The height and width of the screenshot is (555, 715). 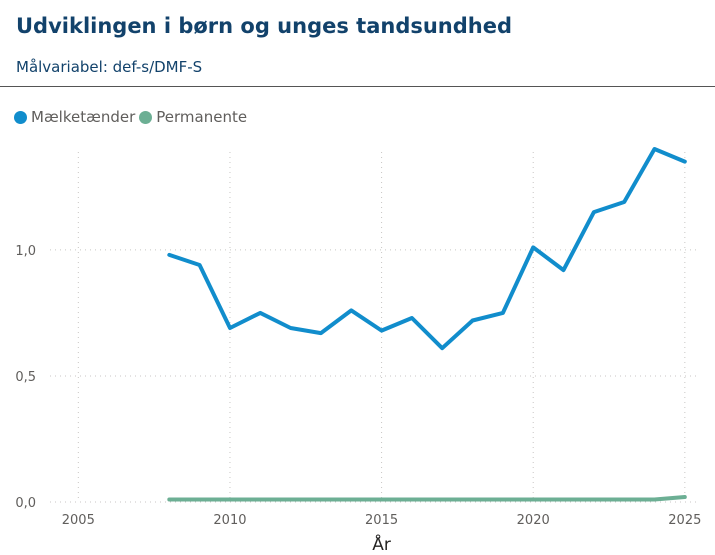 What do you see at coordinates (381, 544) in the screenshot?
I see `x-axis-label: År` at bounding box center [381, 544].